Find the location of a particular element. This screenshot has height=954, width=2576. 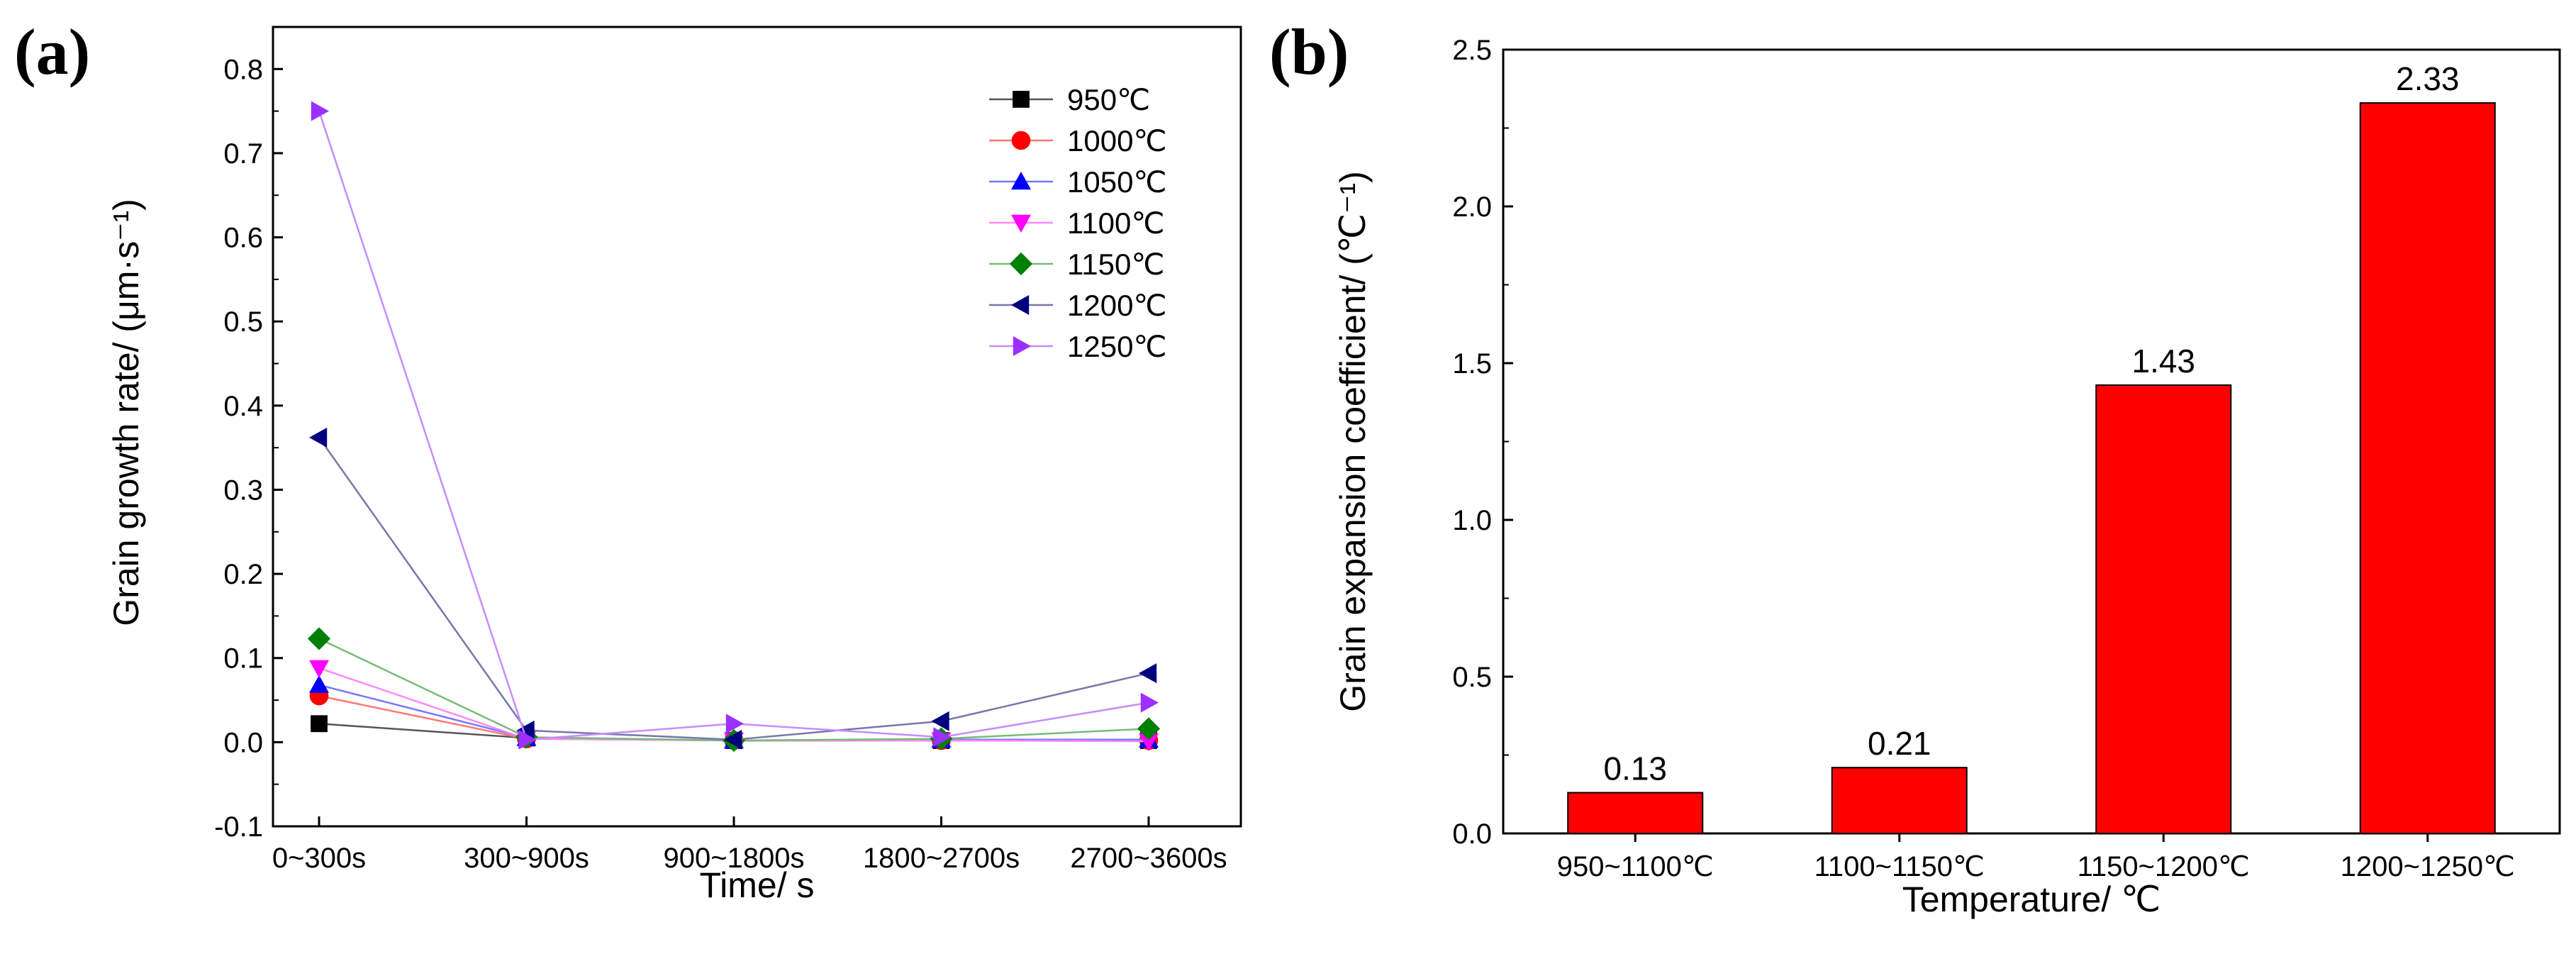

legend: 950℃ 1000℃ 1050℃ 1100℃ 1150℃ 1200℃ 1250℃ is located at coordinates (1078, 223).